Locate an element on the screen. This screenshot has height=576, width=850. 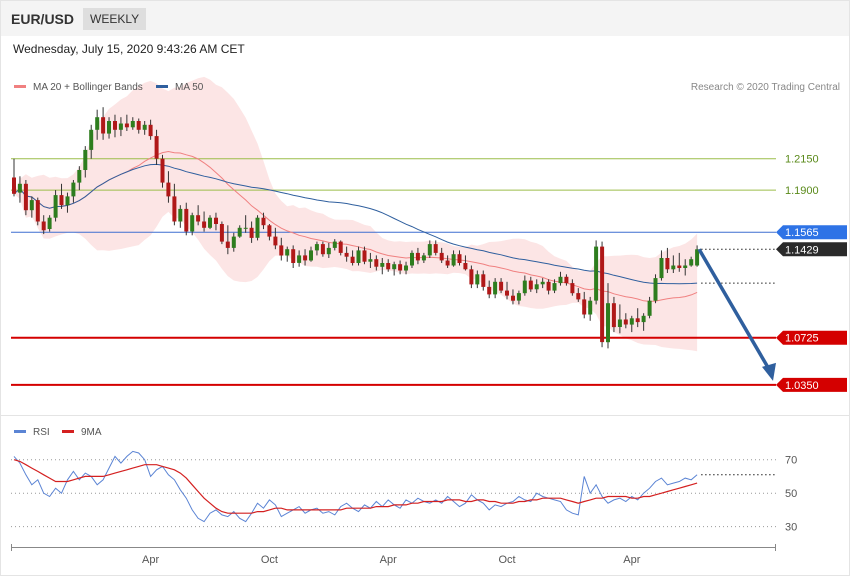
support-tag-label: 1.0350 is located at coordinates (802, 386).